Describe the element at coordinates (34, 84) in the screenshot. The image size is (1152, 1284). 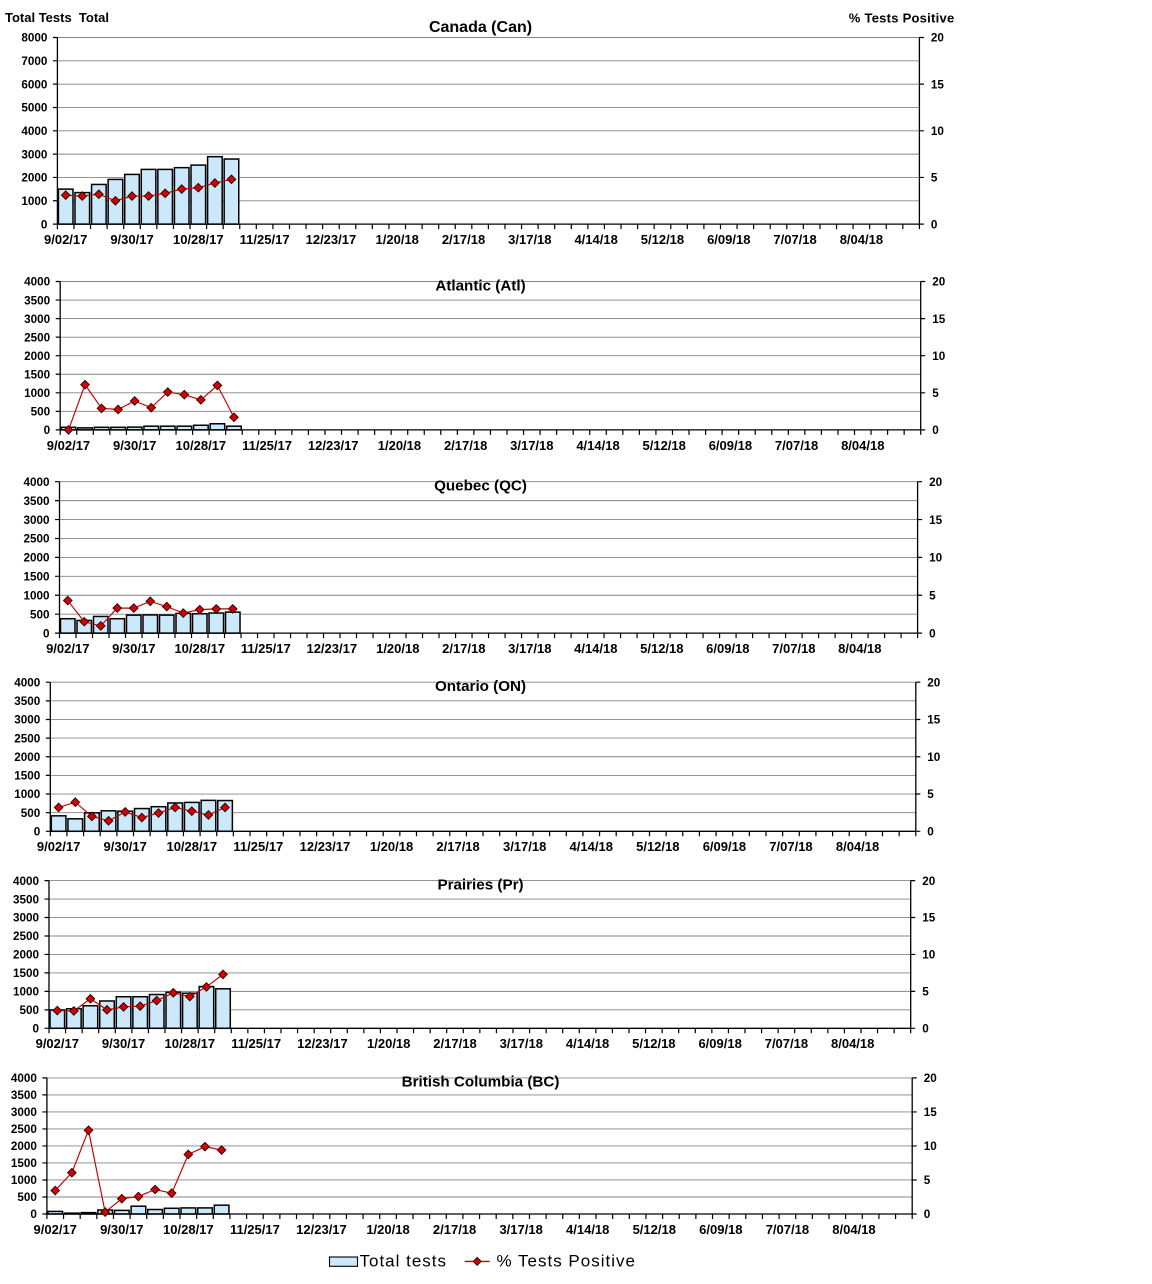
I see `svg-text: 6000` at that location.